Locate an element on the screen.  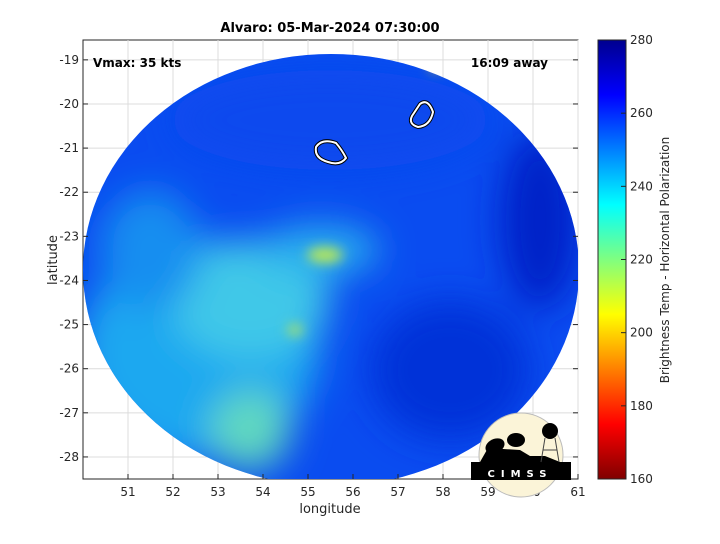
x-tick-label: 53 is located at coordinates (217, 492).